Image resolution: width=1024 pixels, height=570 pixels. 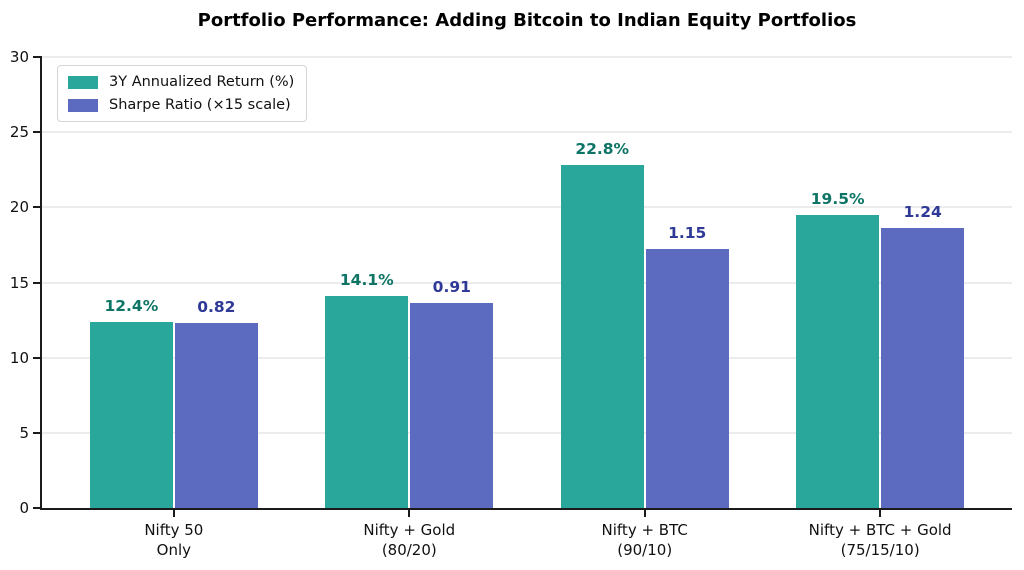 I want to click on legend-label-return: 3Y Annualized Return (%), so click(x=202, y=82).